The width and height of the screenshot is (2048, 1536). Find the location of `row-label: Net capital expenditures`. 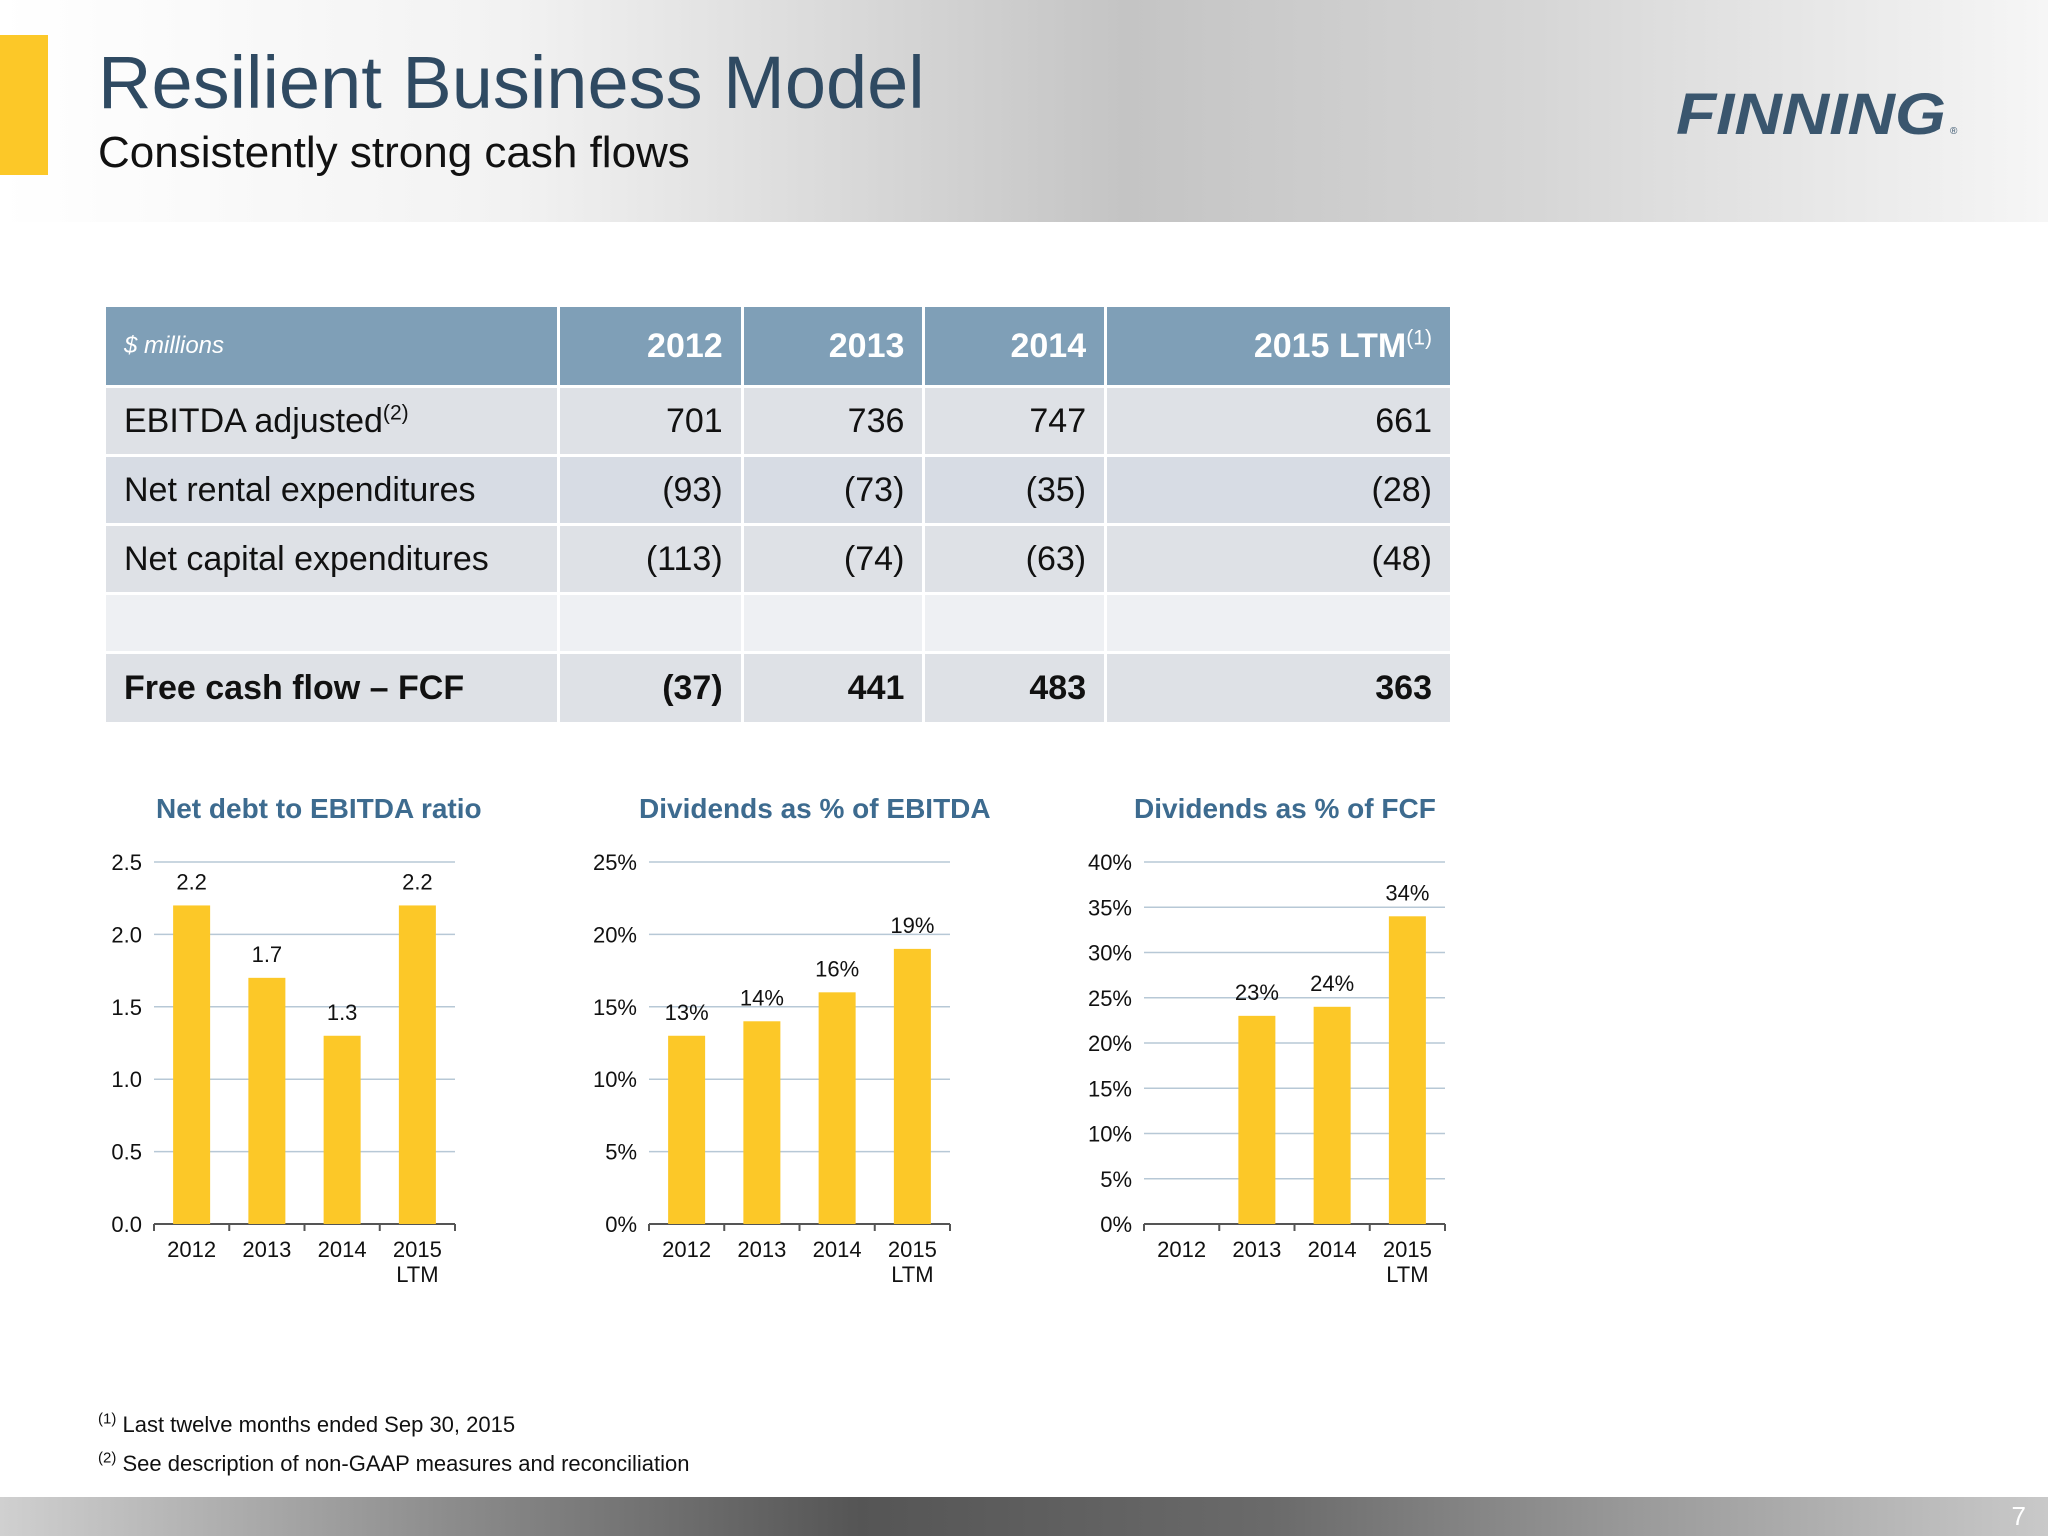

row-label: Net capital expenditures is located at coordinates (331, 559).